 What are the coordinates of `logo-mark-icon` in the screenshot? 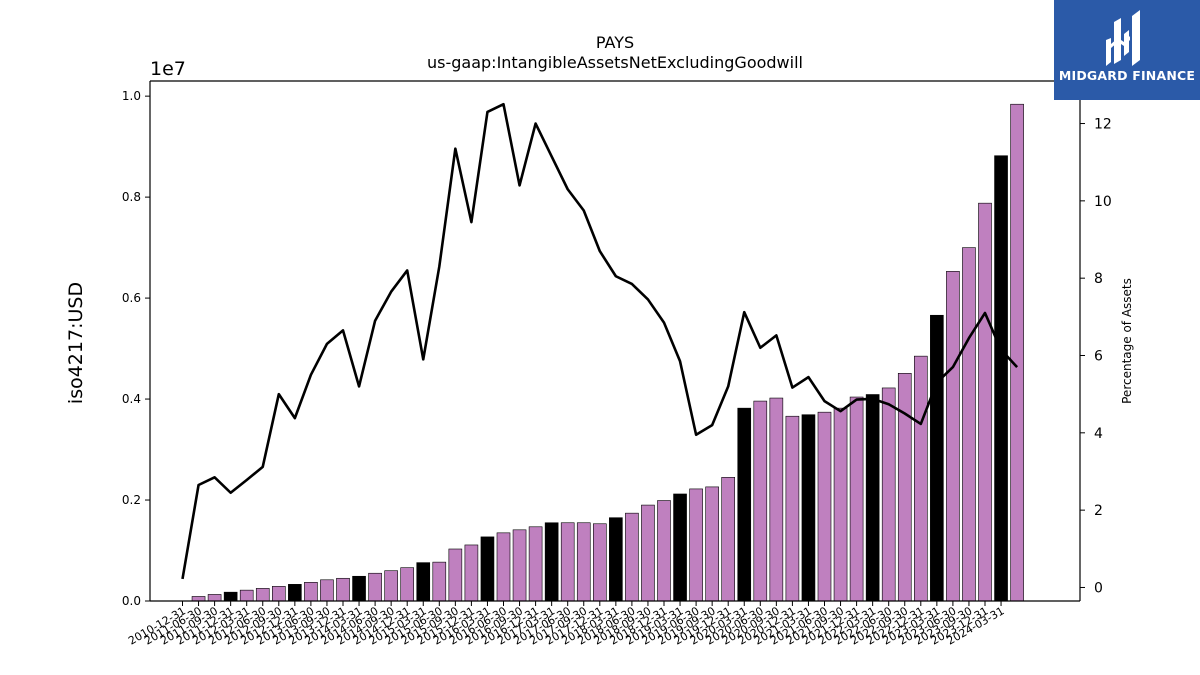 It's located at (1127, 50).